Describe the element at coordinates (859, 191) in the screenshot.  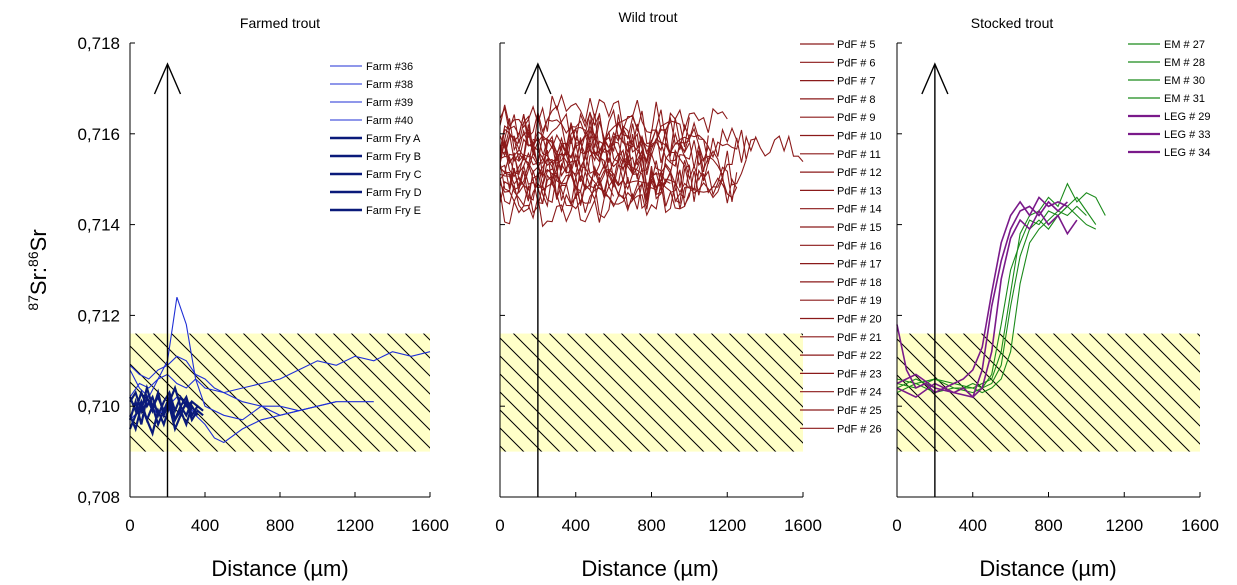
I see `legend-label: PdF # 13` at that location.